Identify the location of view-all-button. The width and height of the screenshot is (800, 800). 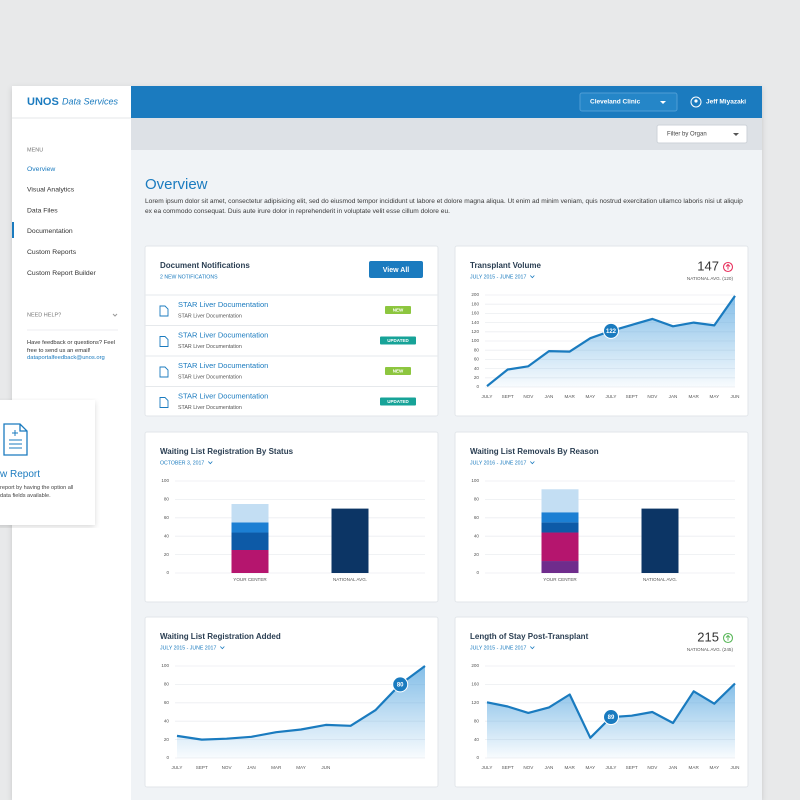
(396, 269).